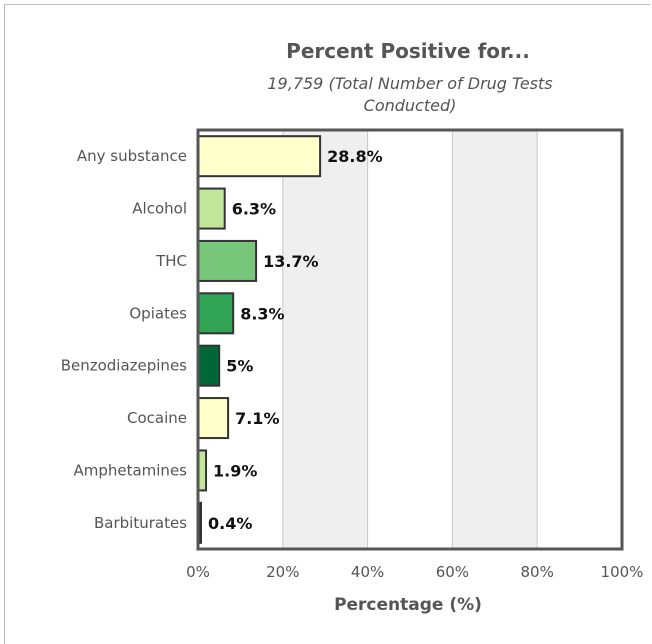 The height and width of the screenshot is (644, 652). I want to click on category-label: Benzodiazepines, so click(124, 366).